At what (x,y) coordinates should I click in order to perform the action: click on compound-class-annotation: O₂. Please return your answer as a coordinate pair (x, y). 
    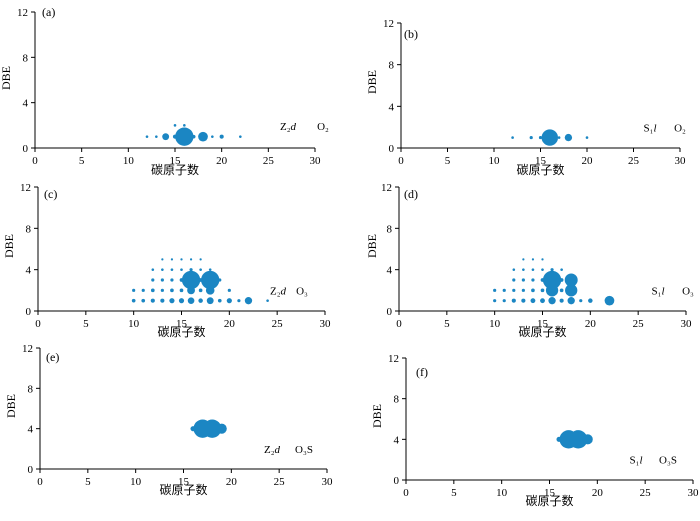
    Looking at the image, I should click on (323, 127).